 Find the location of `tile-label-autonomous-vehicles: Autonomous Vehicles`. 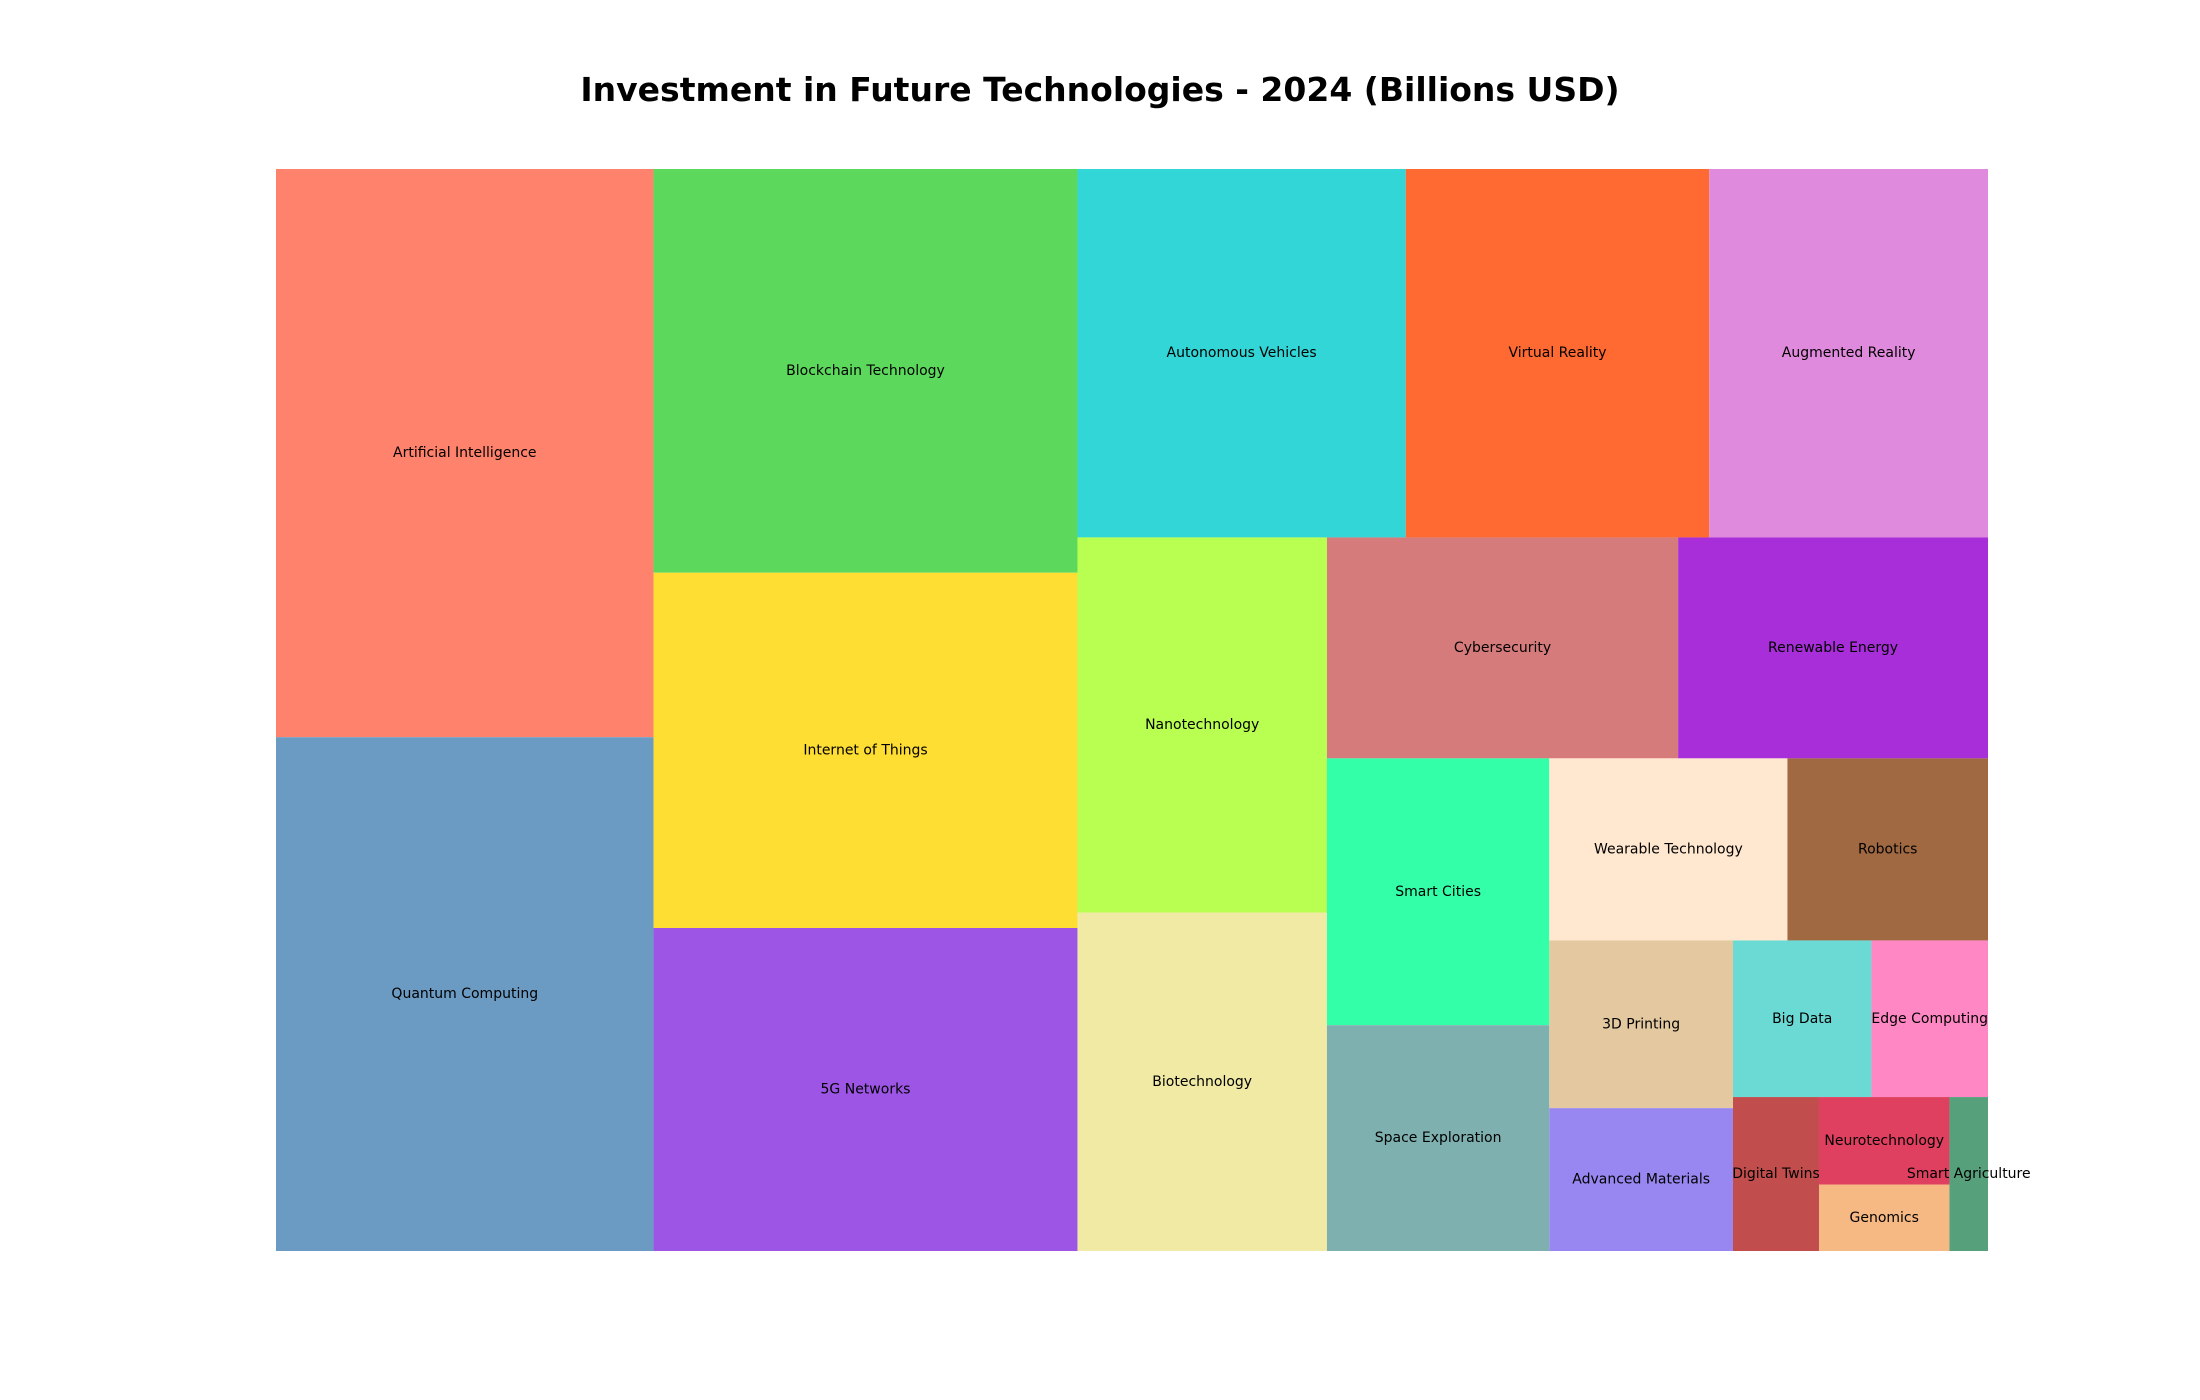

tile-label-autonomous-vehicles: Autonomous Vehicles is located at coordinates (1242, 353).